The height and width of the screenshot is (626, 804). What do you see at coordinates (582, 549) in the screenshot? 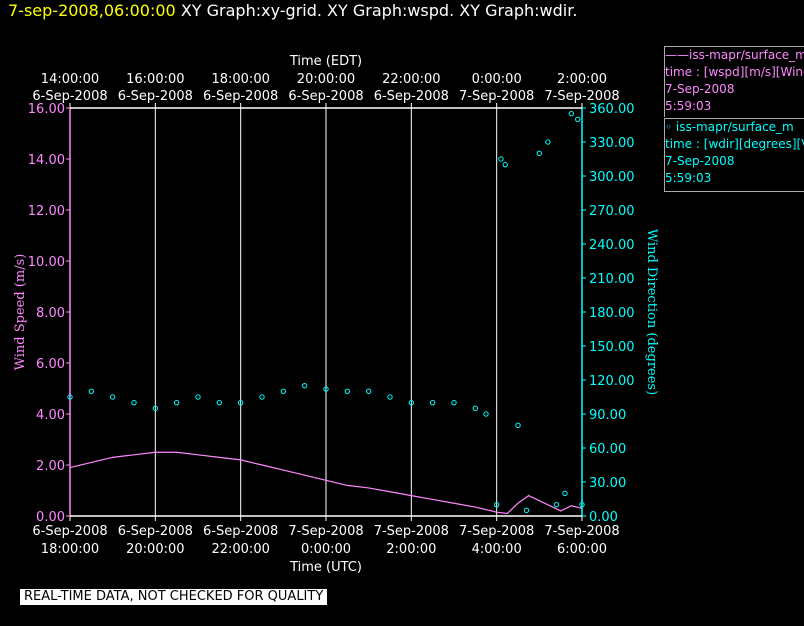
I see `bottom-tick-time: 6:00:00` at bounding box center [582, 549].